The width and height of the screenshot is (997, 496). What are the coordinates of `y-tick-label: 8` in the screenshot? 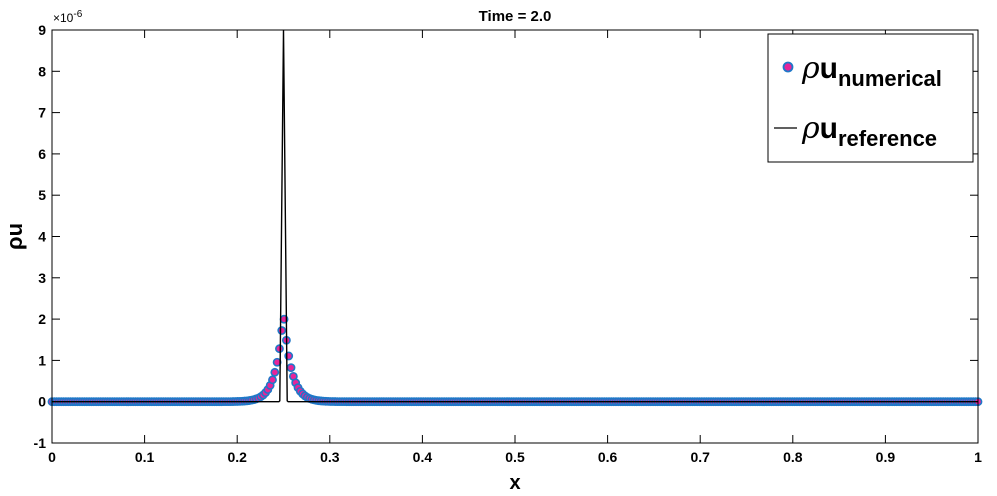 It's located at (42, 71).